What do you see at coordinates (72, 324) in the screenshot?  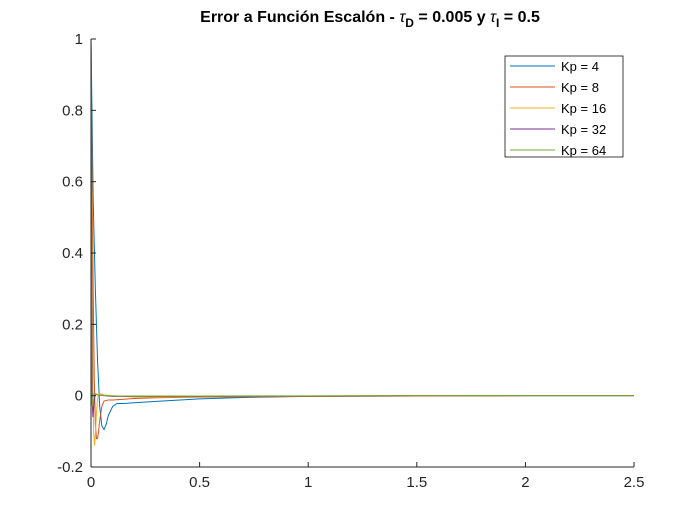 I see `y-tick-label: 0.2` at bounding box center [72, 324].